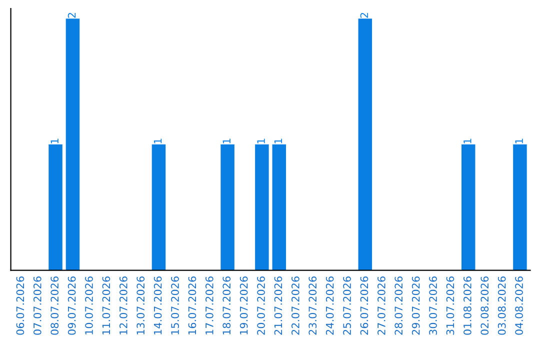 This screenshot has height=340, width=540. What do you see at coordinates (89, 305) in the screenshot?
I see `x-tick-label: 10.07.2026` at bounding box center [89, 305].